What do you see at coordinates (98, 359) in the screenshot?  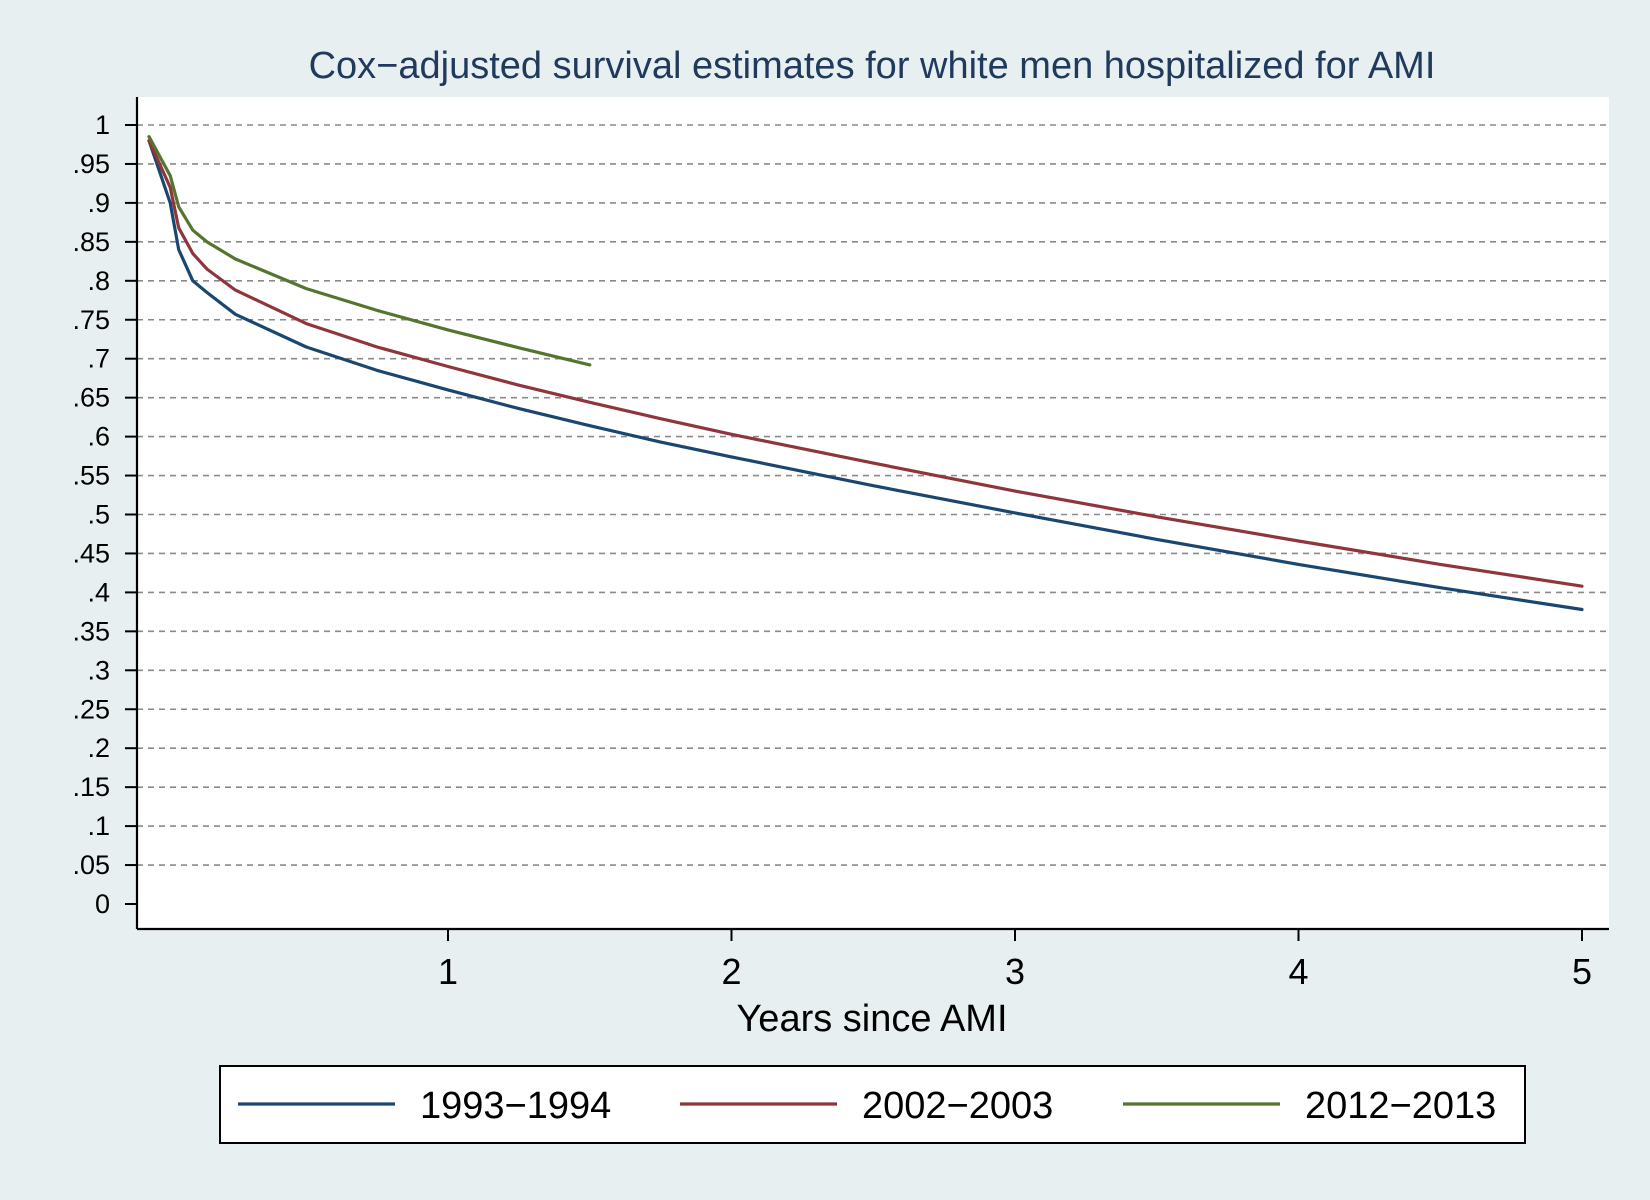 I see `y-tick-label: .7` at bounding box center [98, 359].